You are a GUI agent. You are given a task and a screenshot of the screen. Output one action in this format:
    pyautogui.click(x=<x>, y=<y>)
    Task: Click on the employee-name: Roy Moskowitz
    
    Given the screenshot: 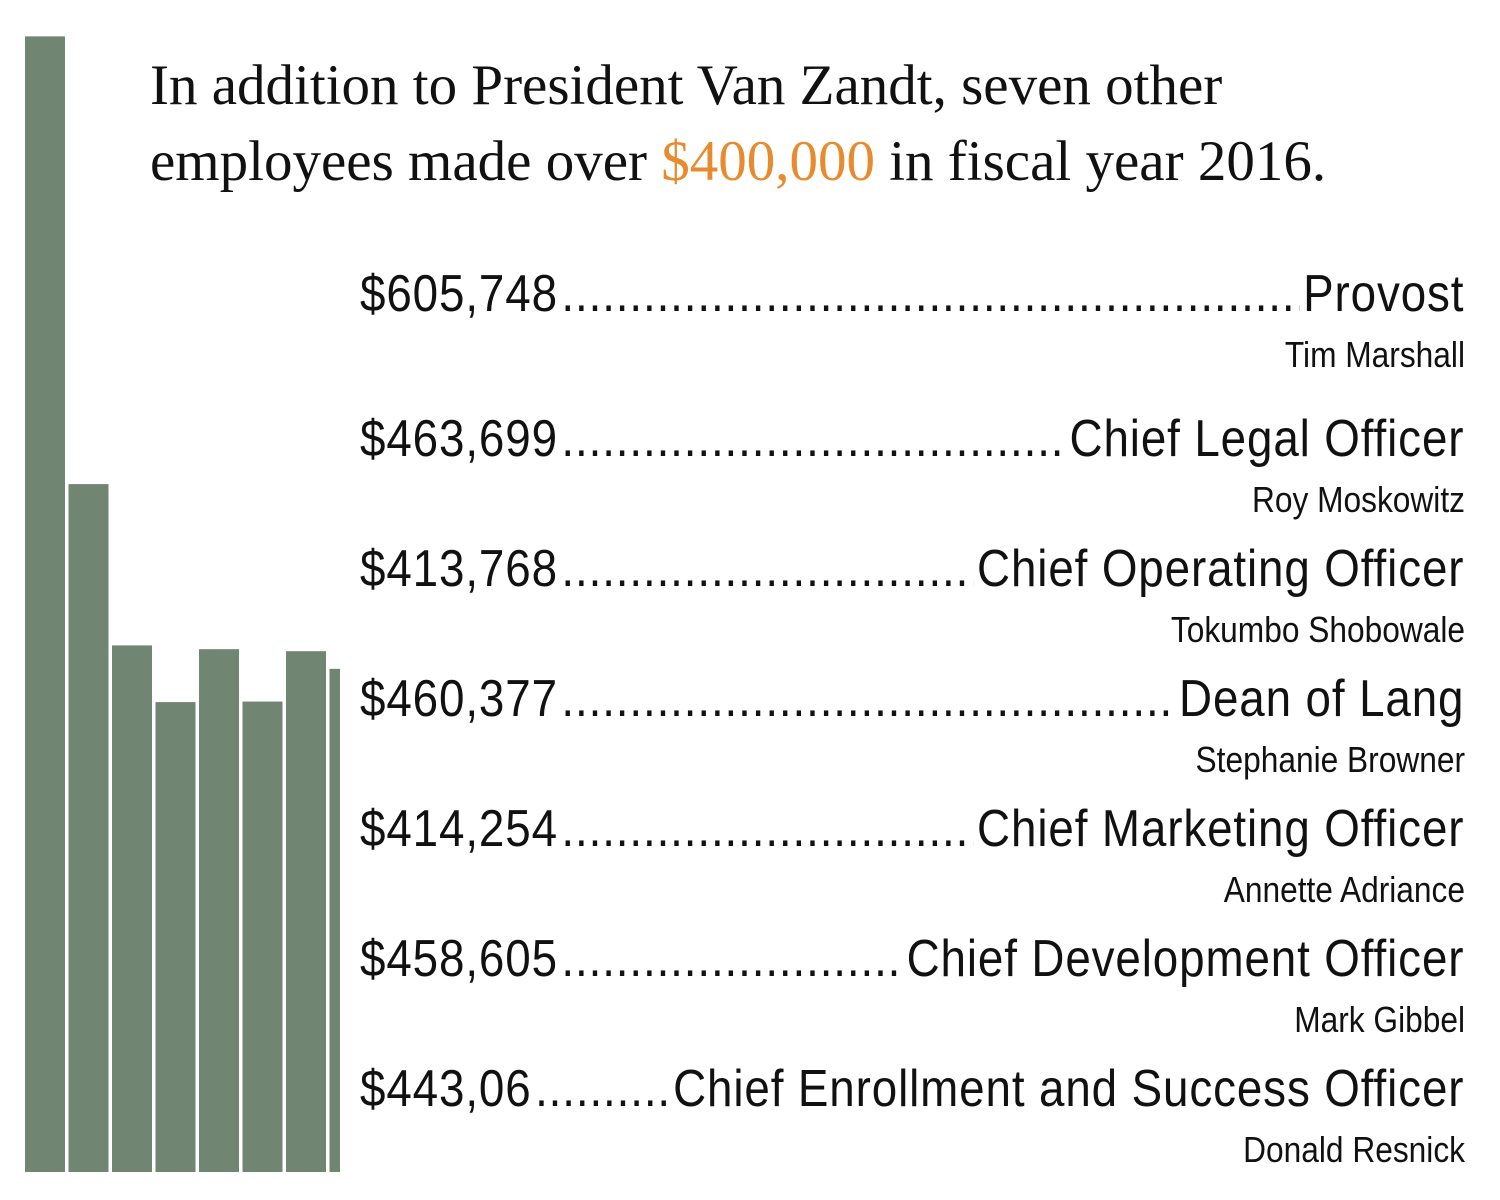 What is the action you would take?
    pyautogui.click(x=1358, y=499)
    